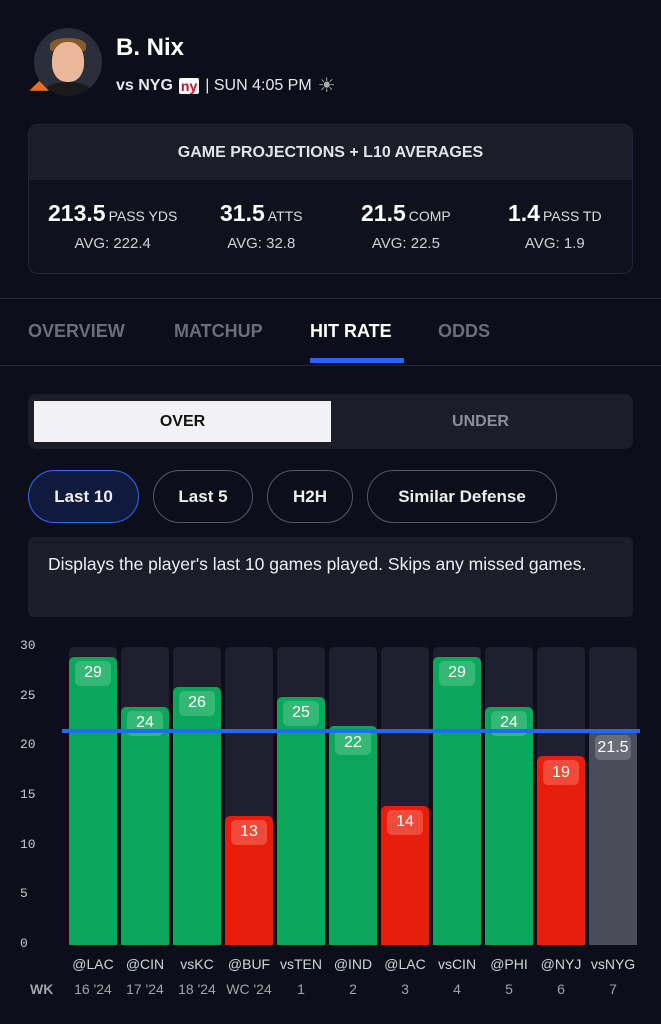 This screenshot has height=1024, width=661. I want to click on game-info: vs NYG ny | SUN 4:05 PM ☀, so click(226, 85).